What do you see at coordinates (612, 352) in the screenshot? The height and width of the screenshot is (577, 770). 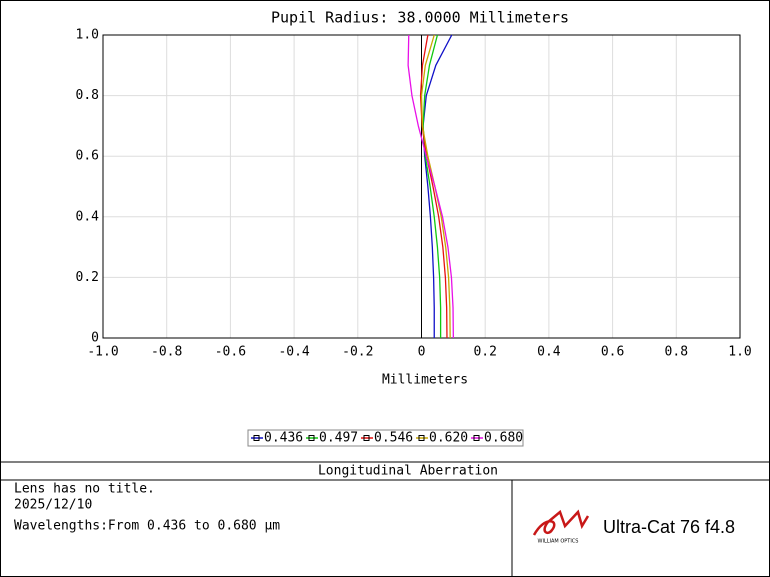 I see `x-tick-label: 0.6` at bounding box center [612, 352].